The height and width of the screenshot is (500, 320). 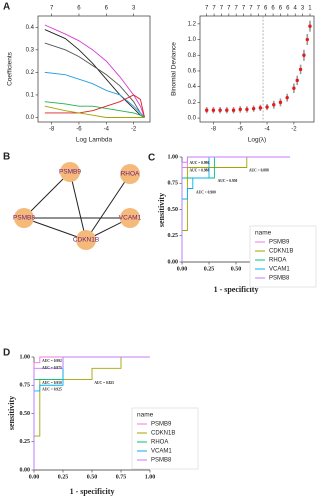 I want to click on y-tick-label: 0.1, so click(x=30, y=96).